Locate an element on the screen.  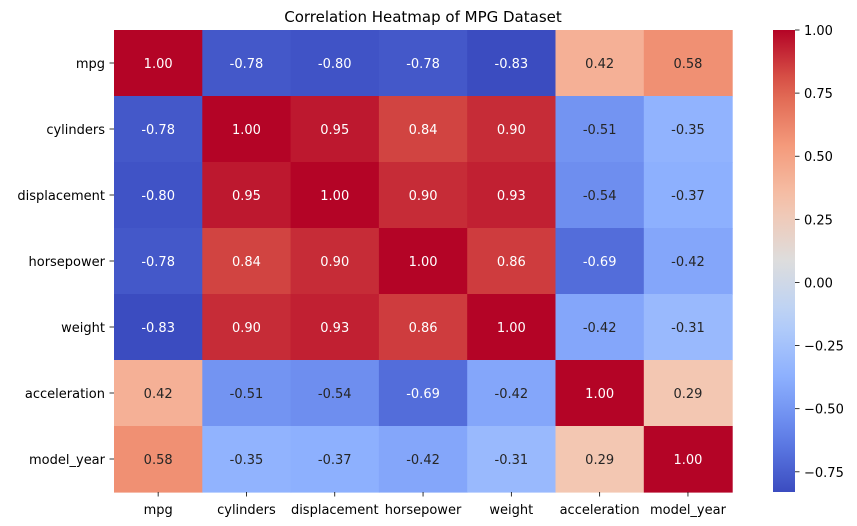
colorbar-tick-label: 0.25 is located at coordinates (818, 220).